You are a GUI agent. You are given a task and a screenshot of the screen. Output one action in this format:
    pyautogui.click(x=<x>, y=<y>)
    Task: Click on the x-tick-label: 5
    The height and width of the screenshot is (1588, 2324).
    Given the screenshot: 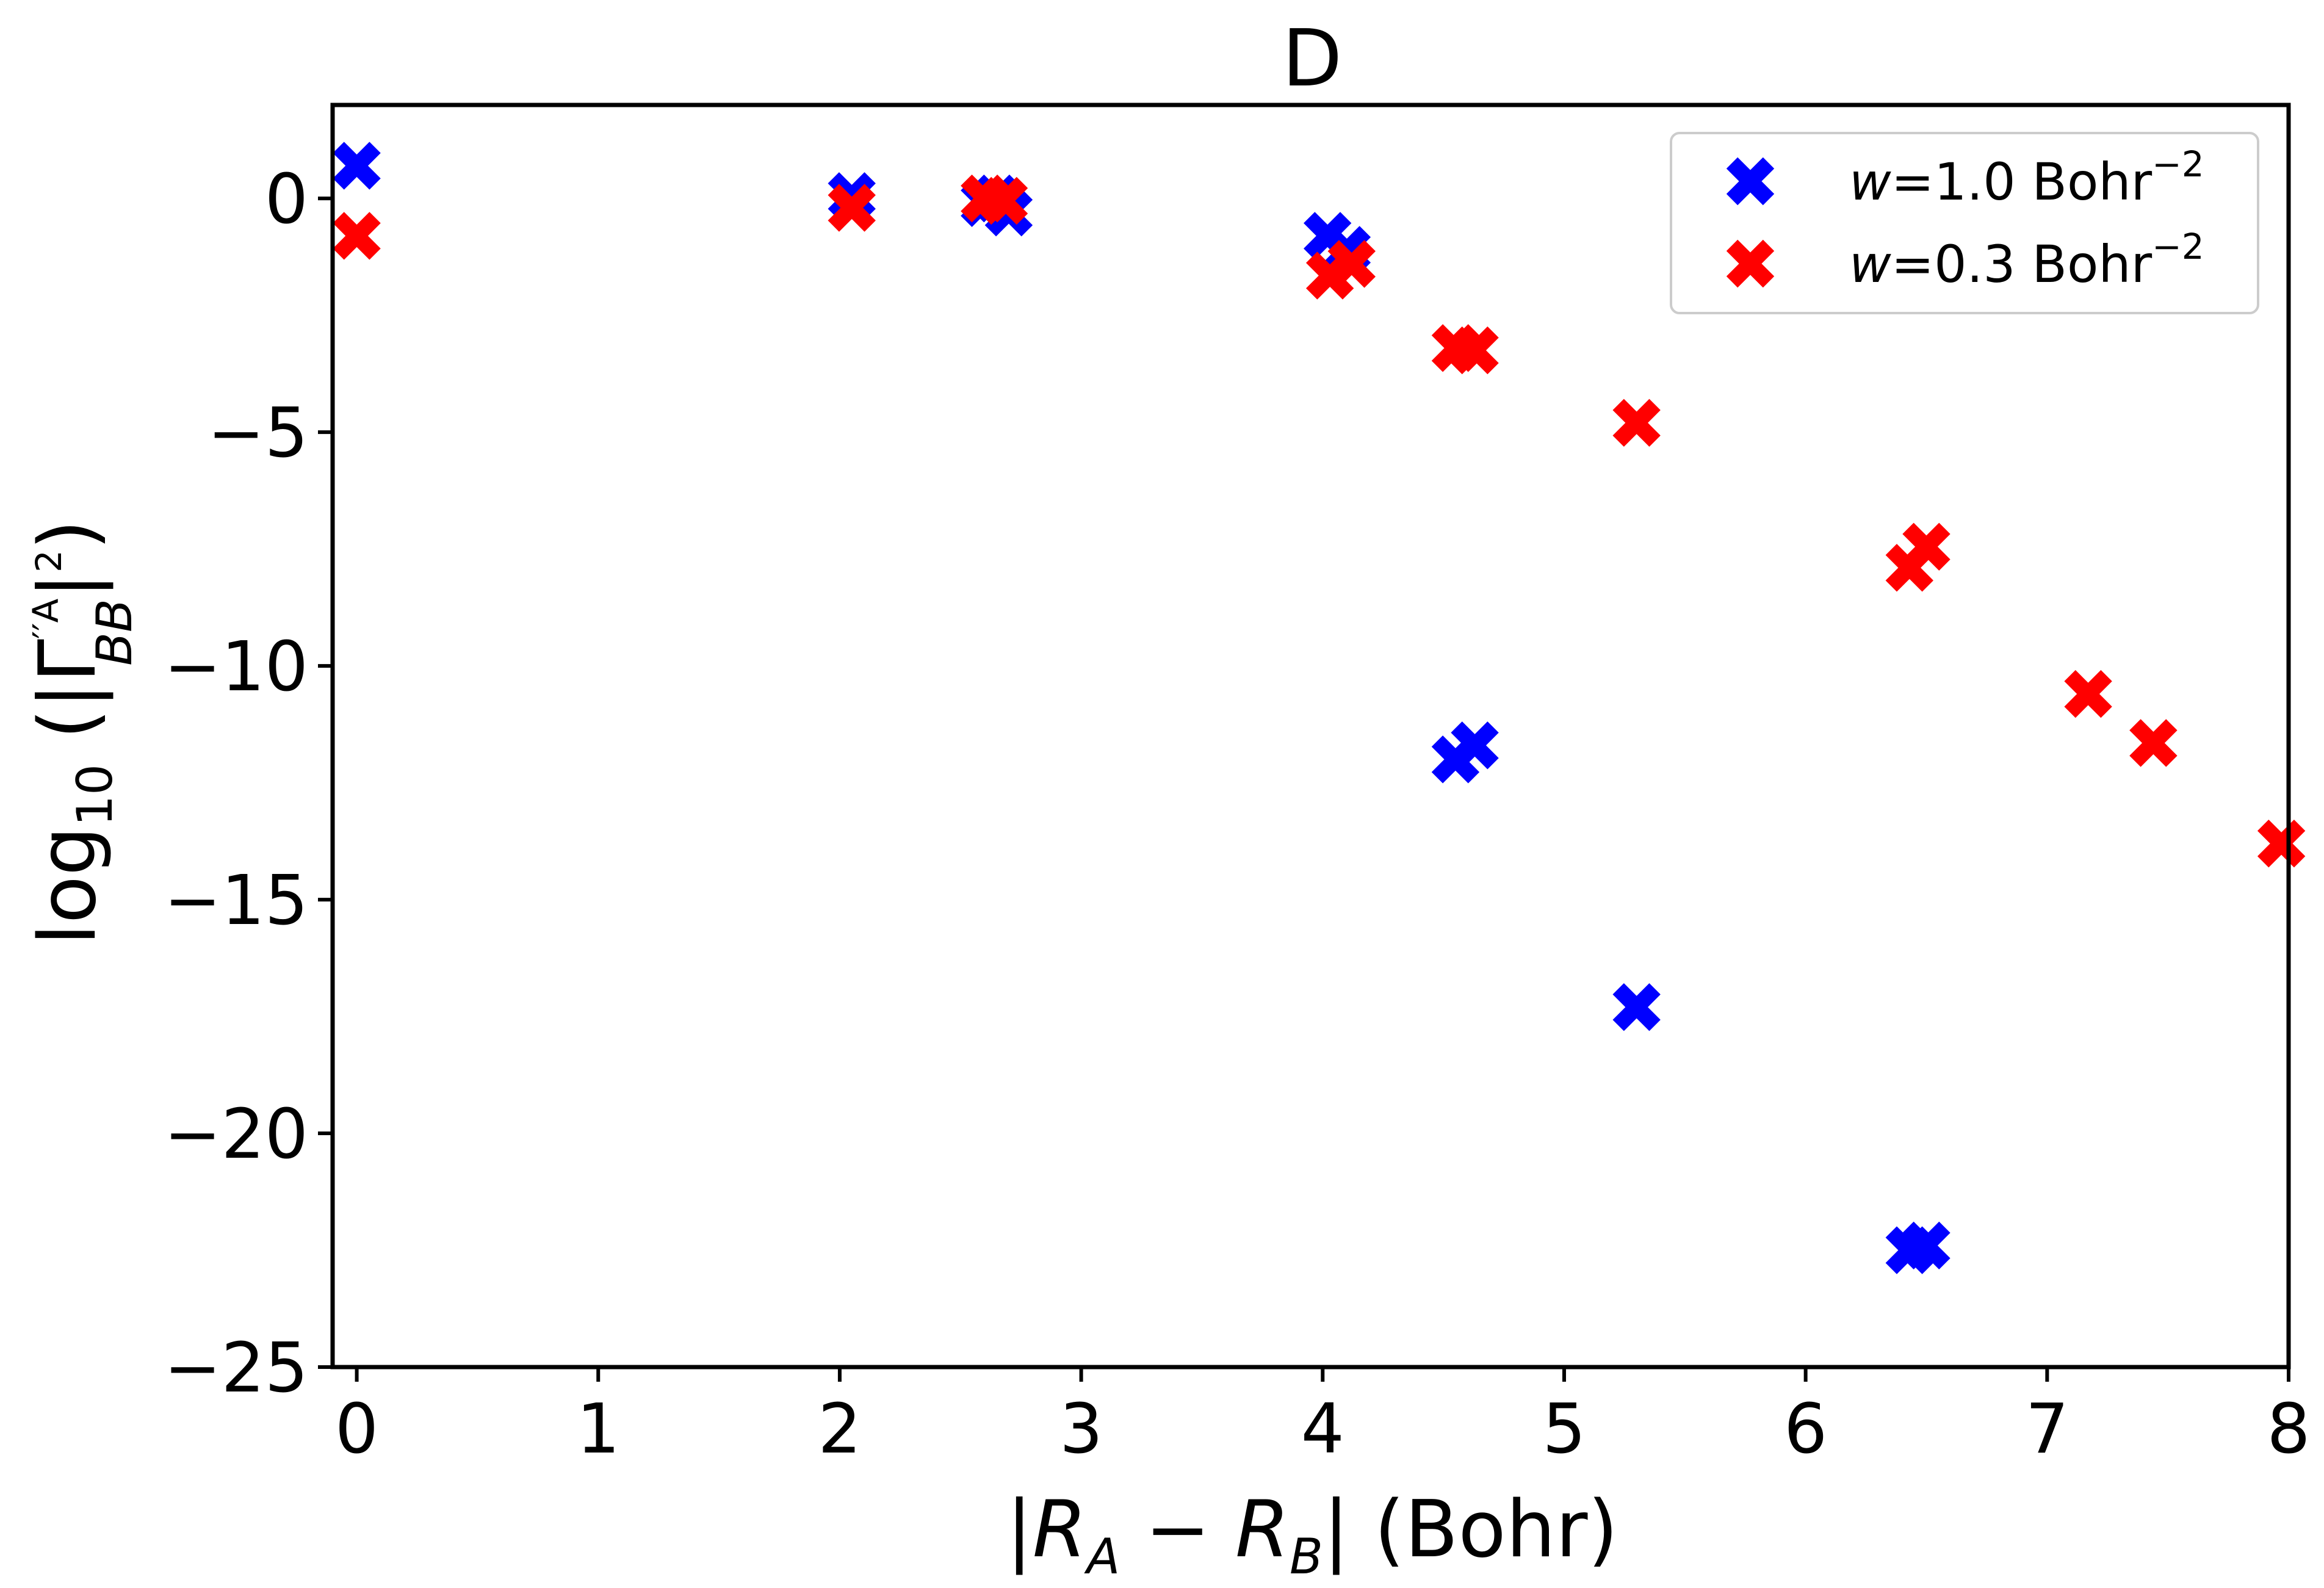 What is the action you would take?
    pyautogui.click(x=1564, y=1429)
    